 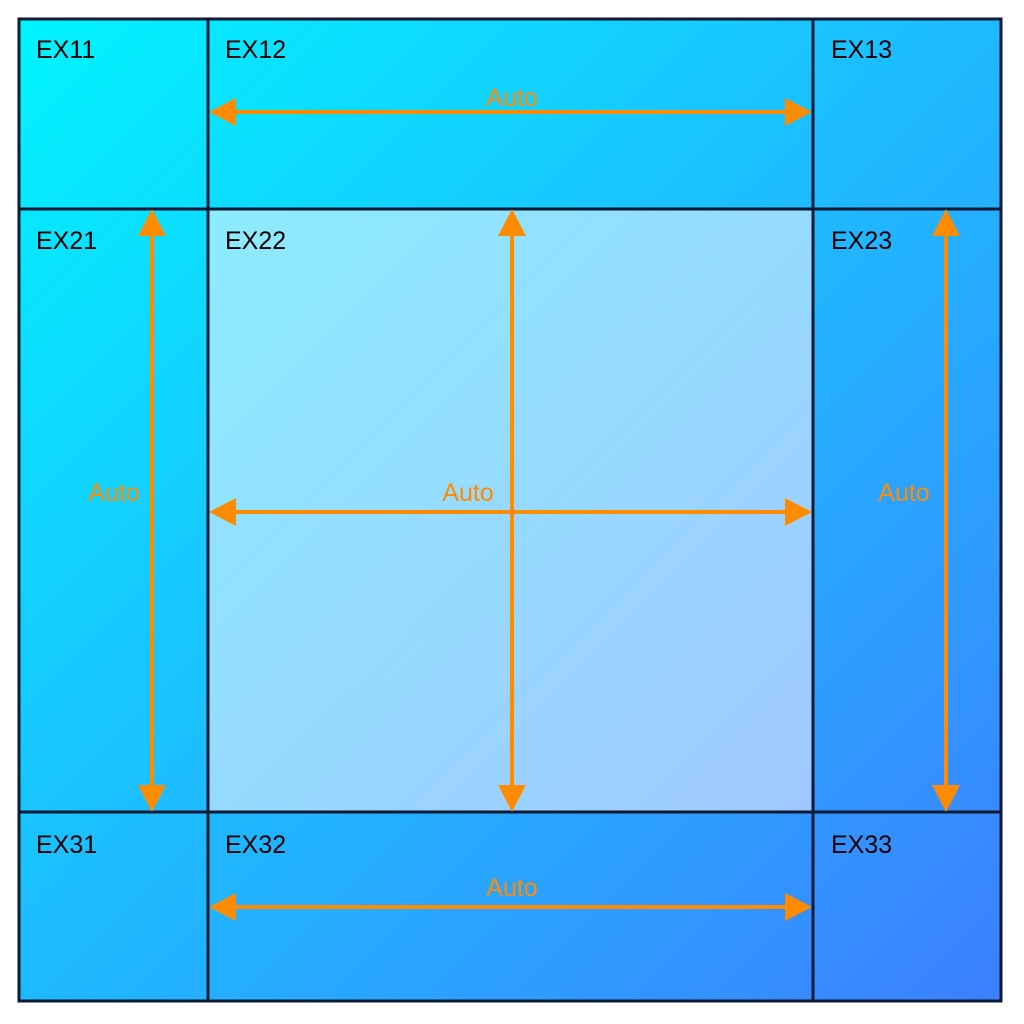 I want to click on cell-ex23-label: EX23, so click(x=861, y=241).